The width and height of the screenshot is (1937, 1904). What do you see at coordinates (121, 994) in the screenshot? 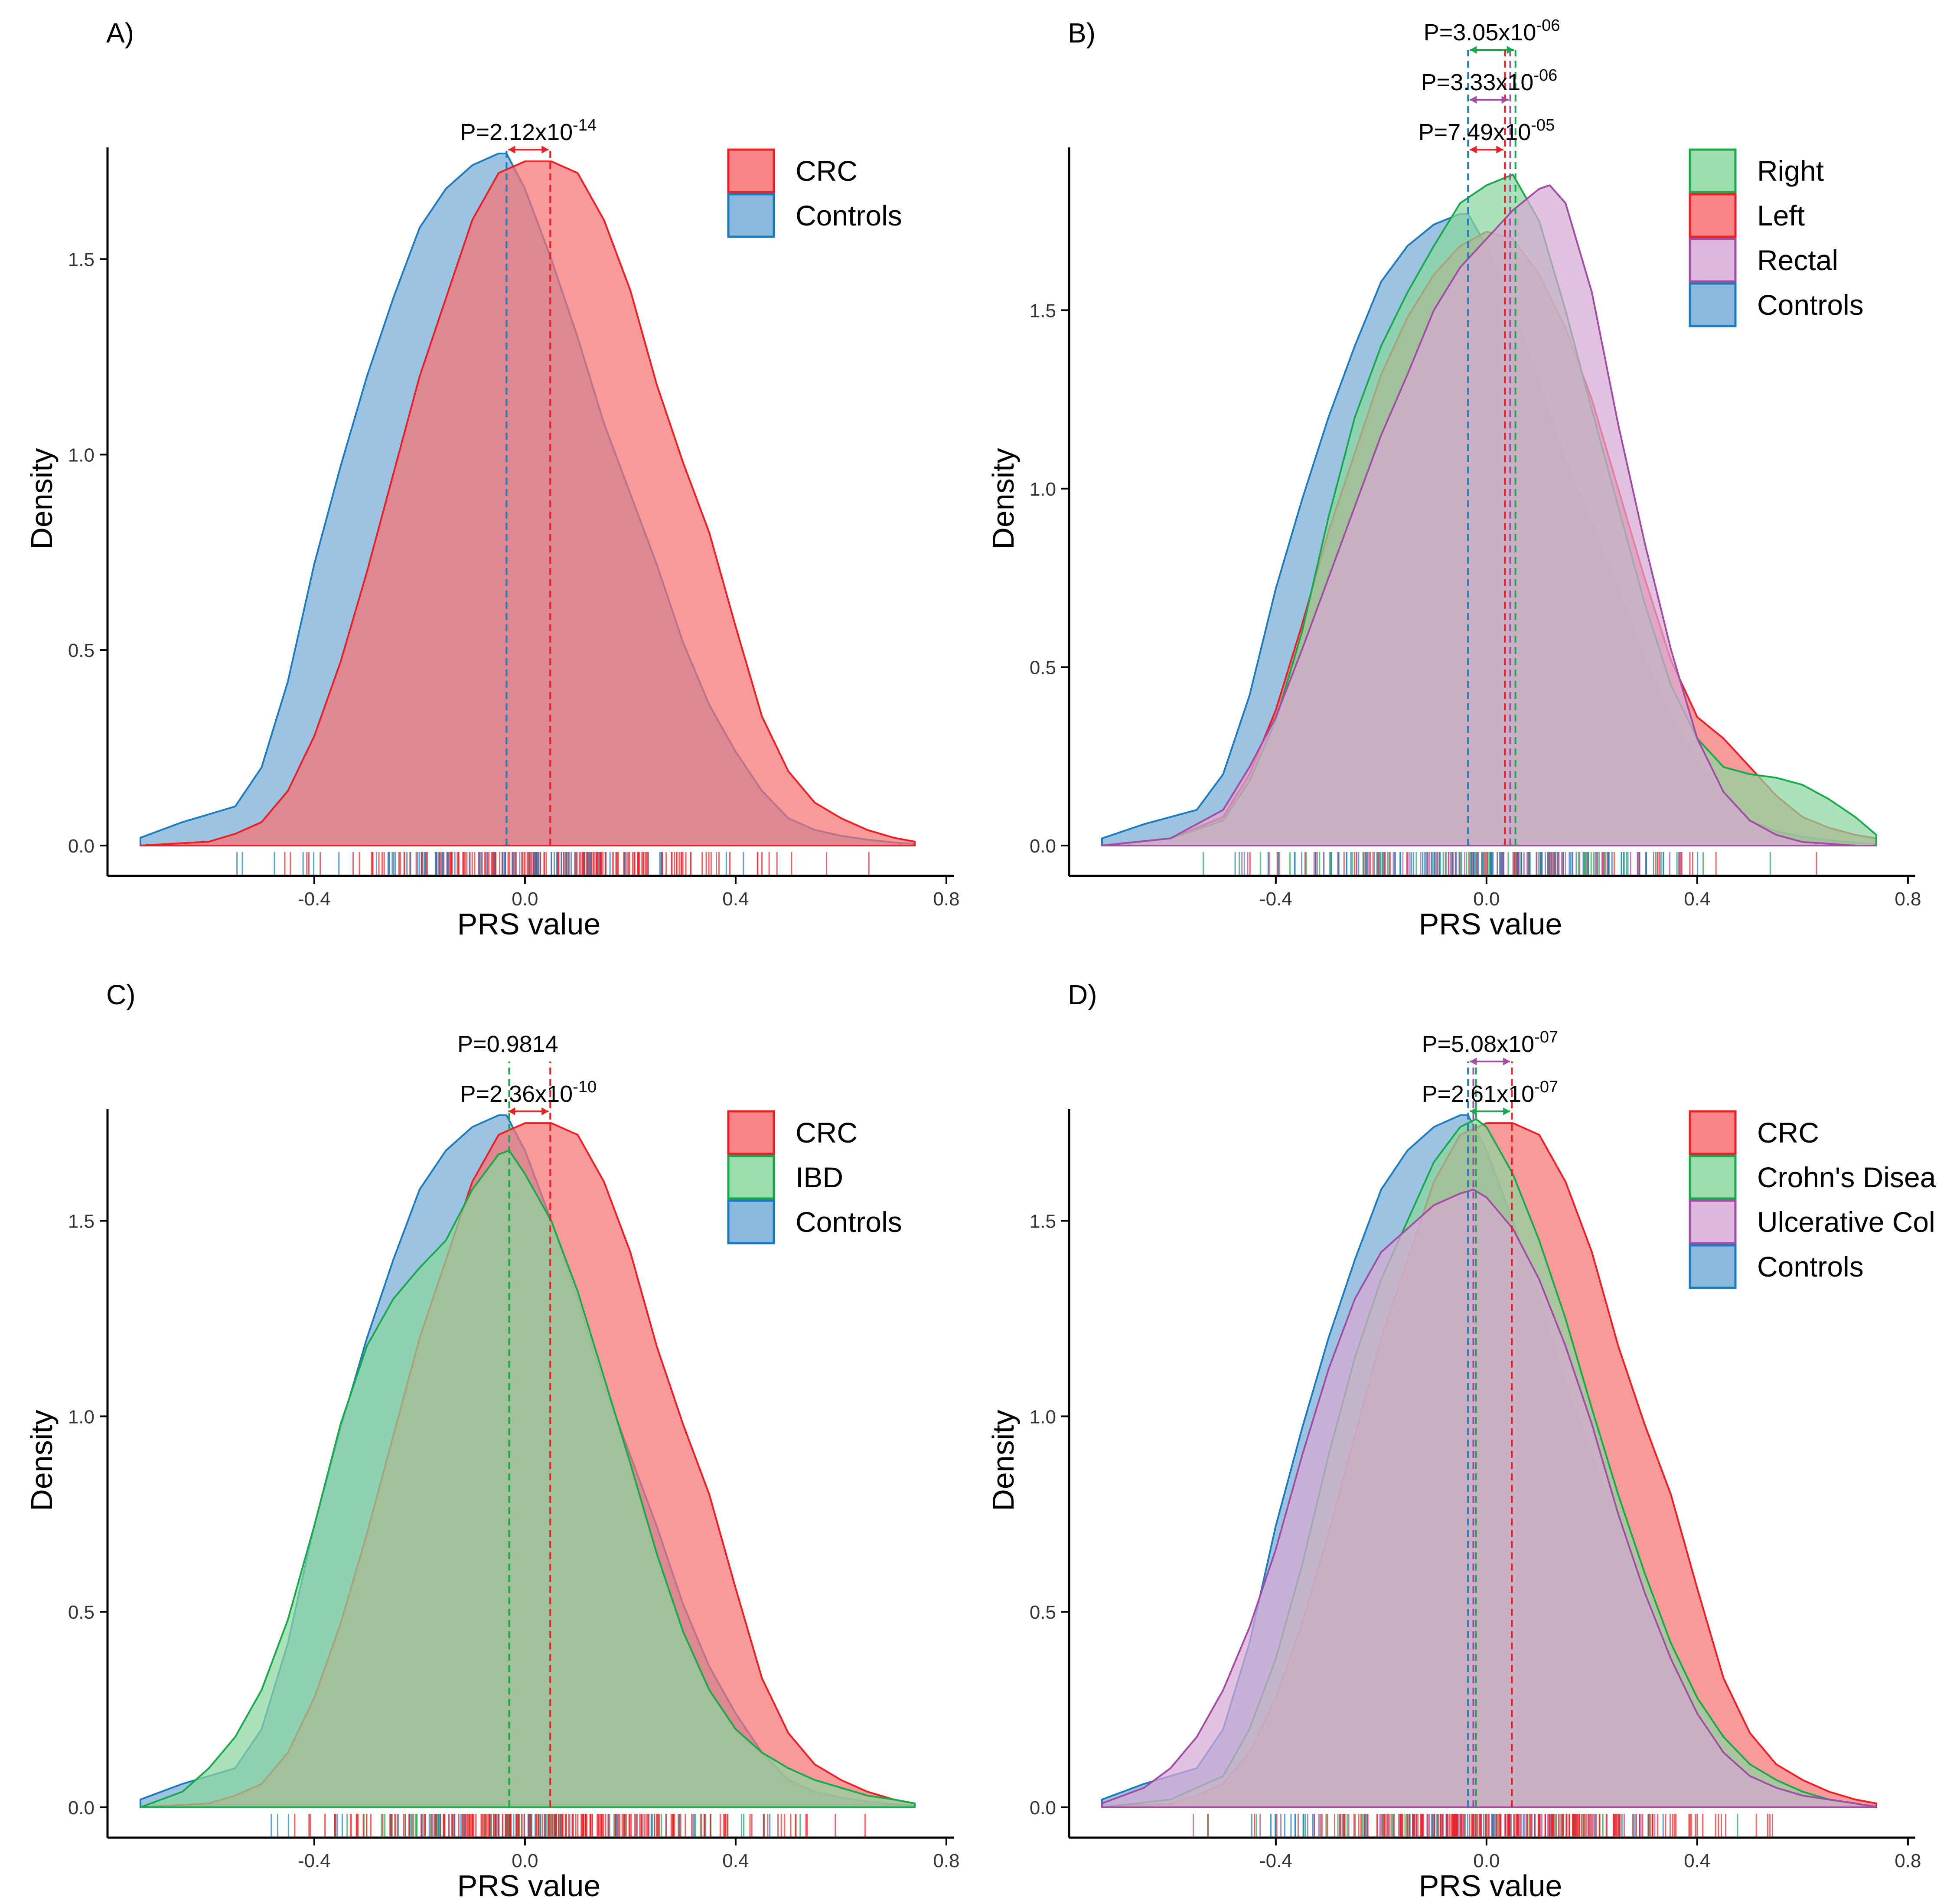
I see `panel-label: C)` at bounding box center [121, 994].